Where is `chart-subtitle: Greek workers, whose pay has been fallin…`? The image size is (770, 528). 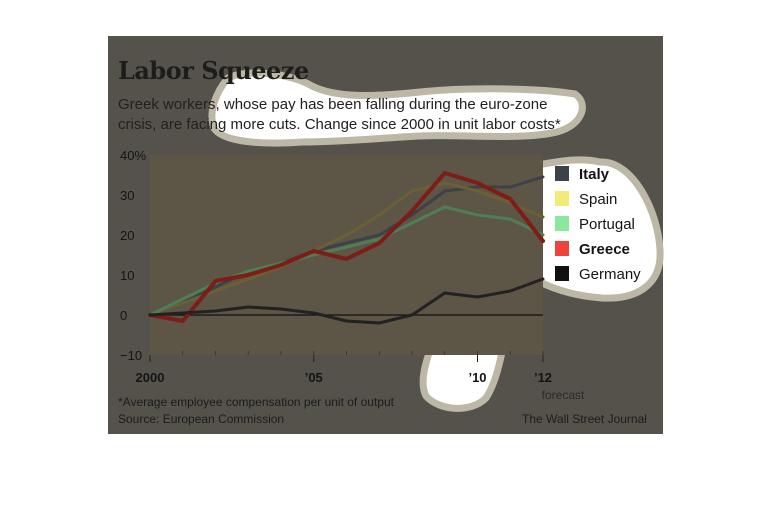 chart-subtitle: Greek workers, whose pay has been fallin… is located at coordinates (339, 114).